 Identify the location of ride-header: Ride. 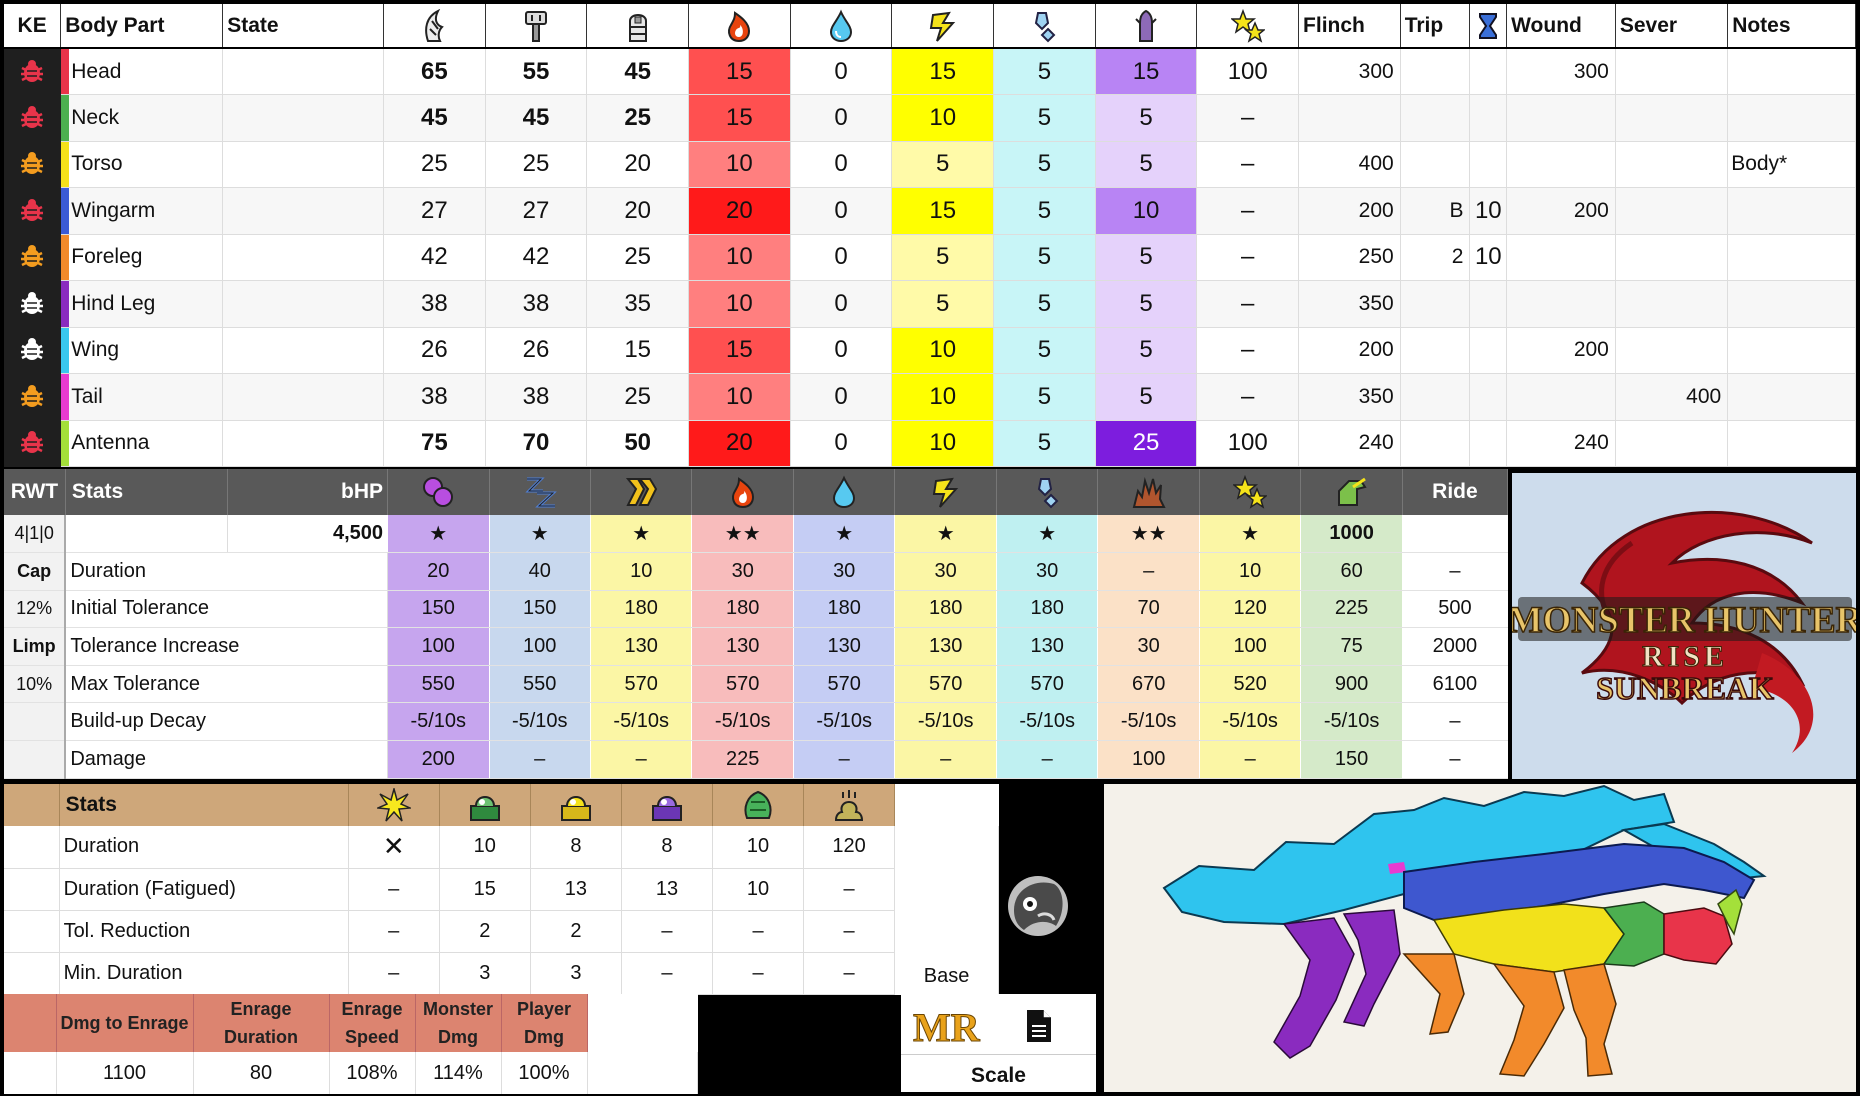
(1455, 492).